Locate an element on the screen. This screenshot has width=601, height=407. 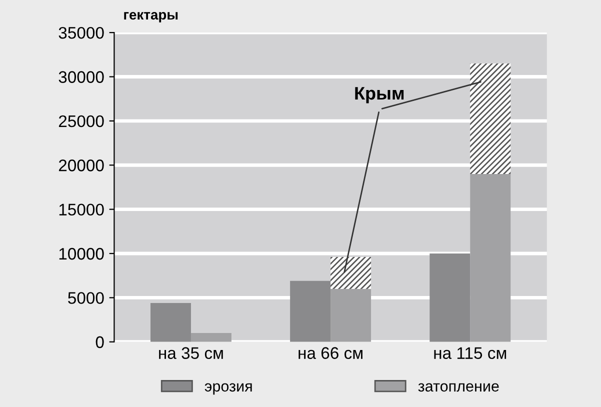
annotation: Крым is located at coordinates (379, 95).